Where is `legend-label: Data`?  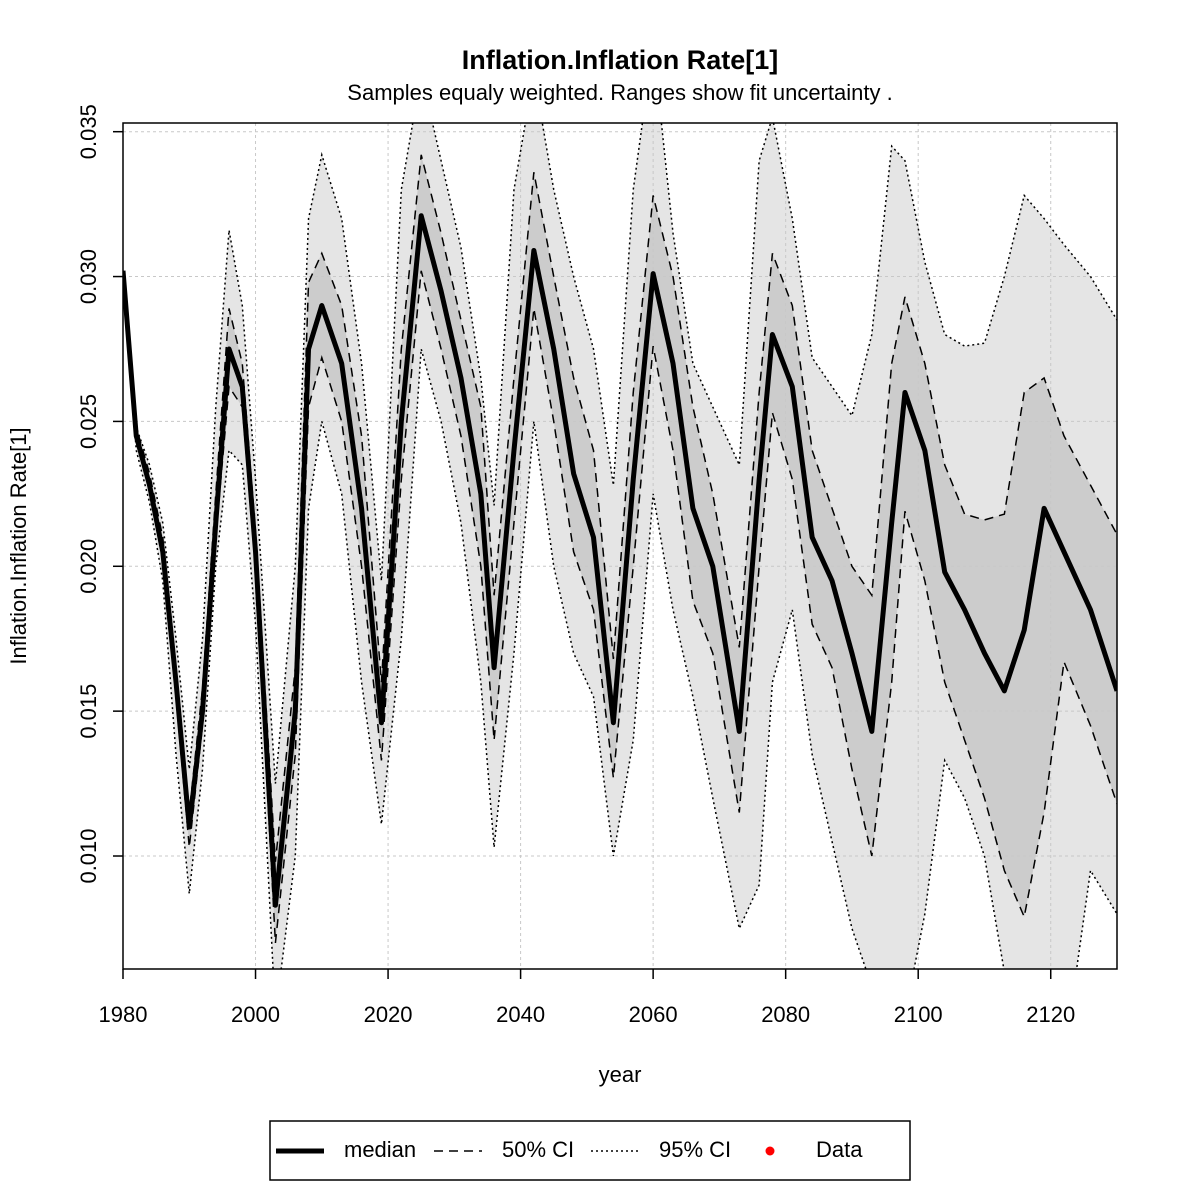
legend-label: Data is located at coordinates (839, 1149).